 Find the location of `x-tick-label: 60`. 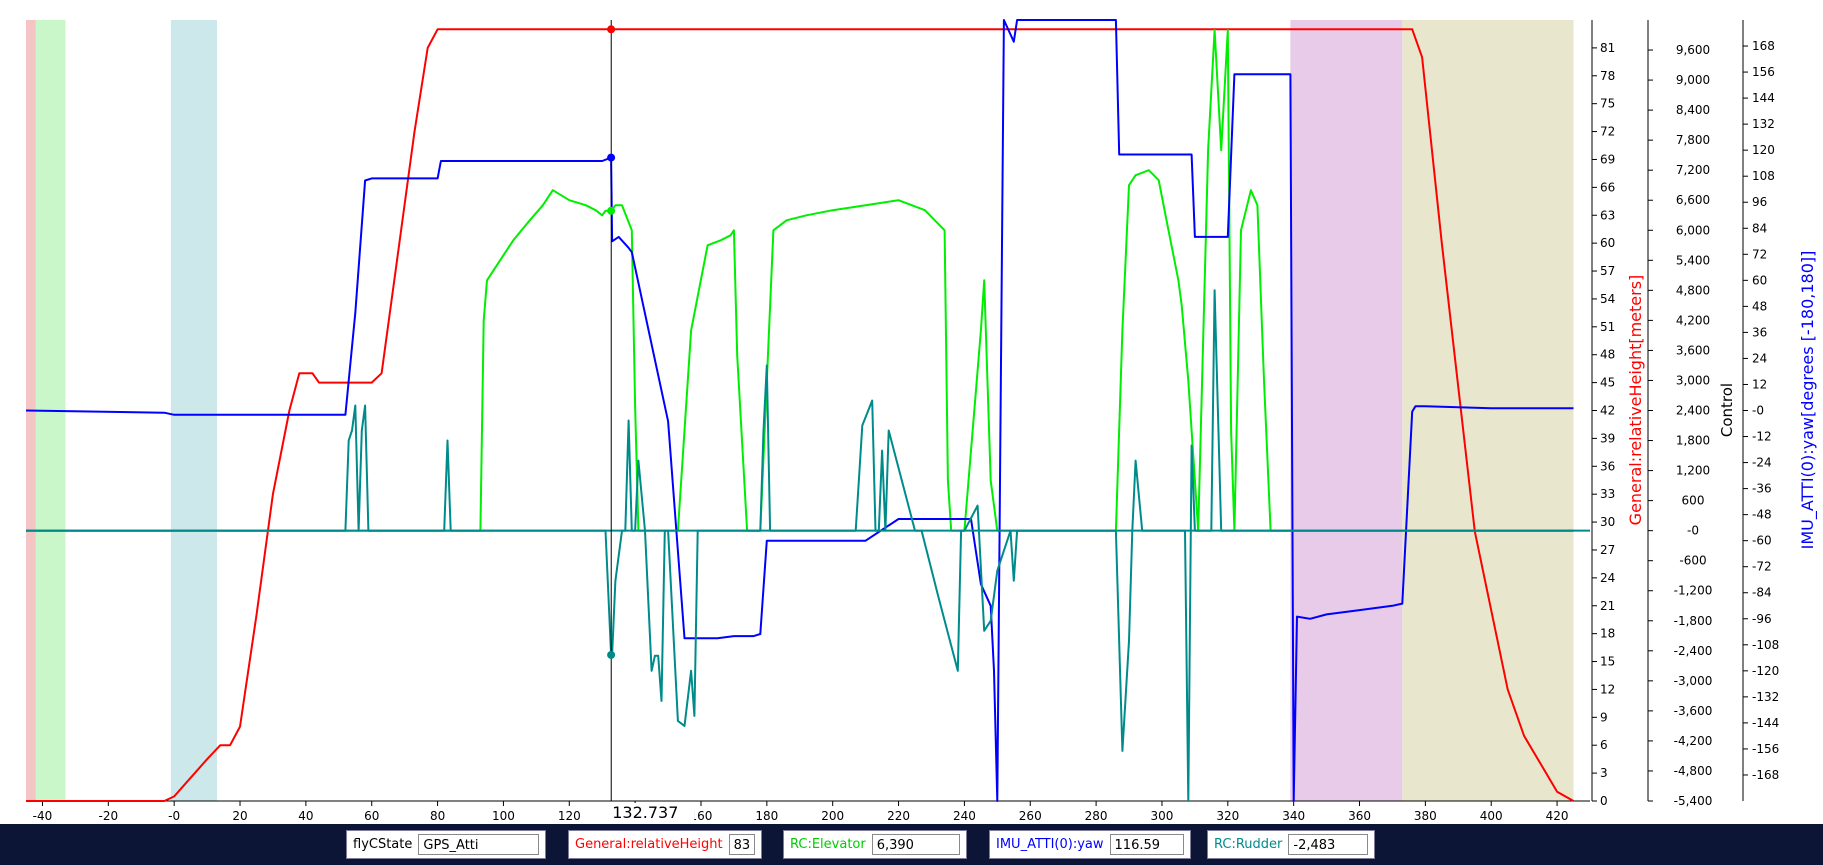

x-tick-label: 60 is located at coordinates (371, 816).